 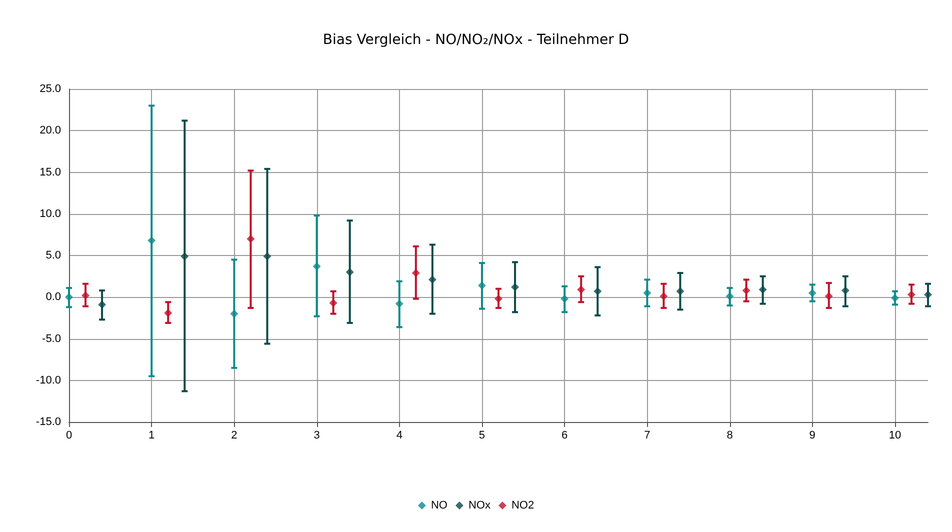 What do you see at coordinates (53, 256) in the screenshot?
I see `y-tick-label: 5.0` at bounding box center [53, 256].